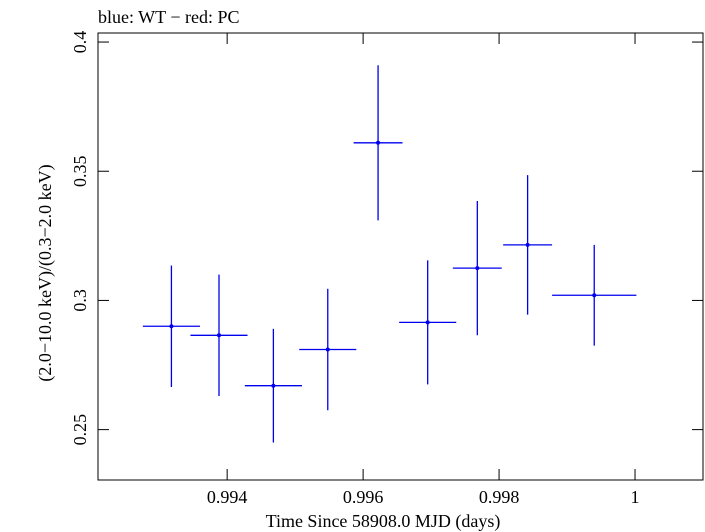 The image size is (705, 532). What do you see at coordinates (383, 521) in the screenshot?
I see `x-axis-label: Time Since 58908.0 MJD (days)` at bounding box center [383, 521].